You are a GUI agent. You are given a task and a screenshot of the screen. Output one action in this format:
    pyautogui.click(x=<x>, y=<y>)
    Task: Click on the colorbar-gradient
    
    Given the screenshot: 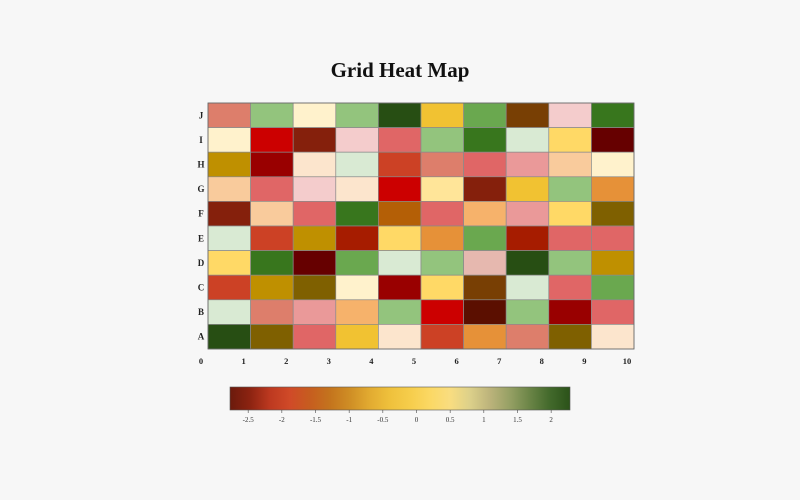 What is the action you would take?
    pyautogui.click(x=400, y=398)
    